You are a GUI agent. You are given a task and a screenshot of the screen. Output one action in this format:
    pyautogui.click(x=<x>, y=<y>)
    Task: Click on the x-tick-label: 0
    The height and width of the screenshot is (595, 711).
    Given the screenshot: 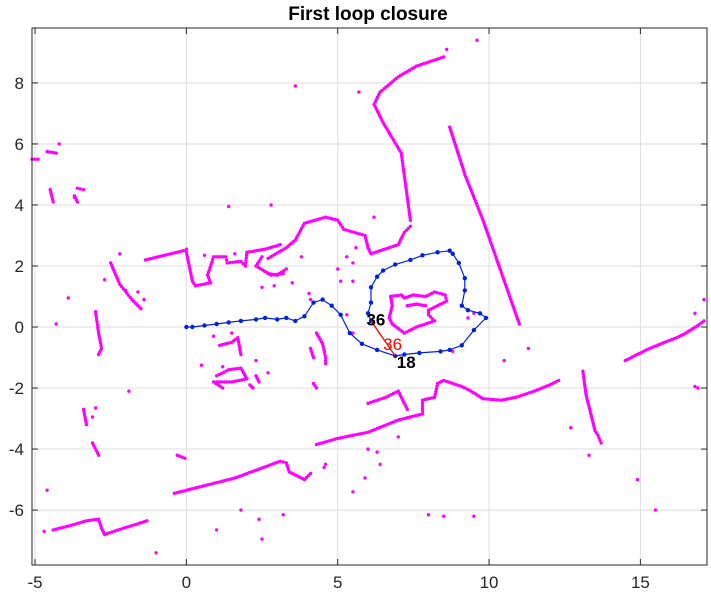 What is the action you would take?
    pyautogui.click(x=186, y=582)
    